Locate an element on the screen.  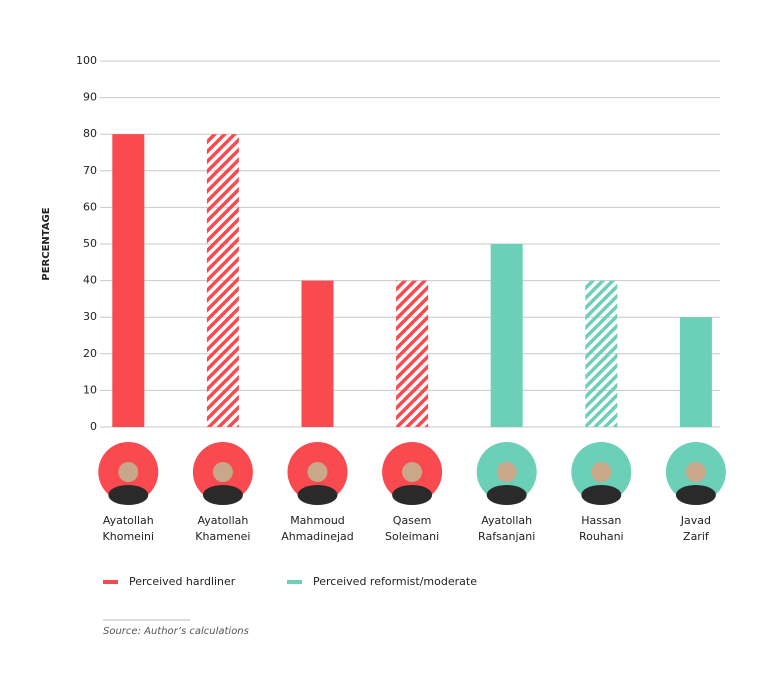
y-tick-label: 30 is located at coordinates (90, 316).